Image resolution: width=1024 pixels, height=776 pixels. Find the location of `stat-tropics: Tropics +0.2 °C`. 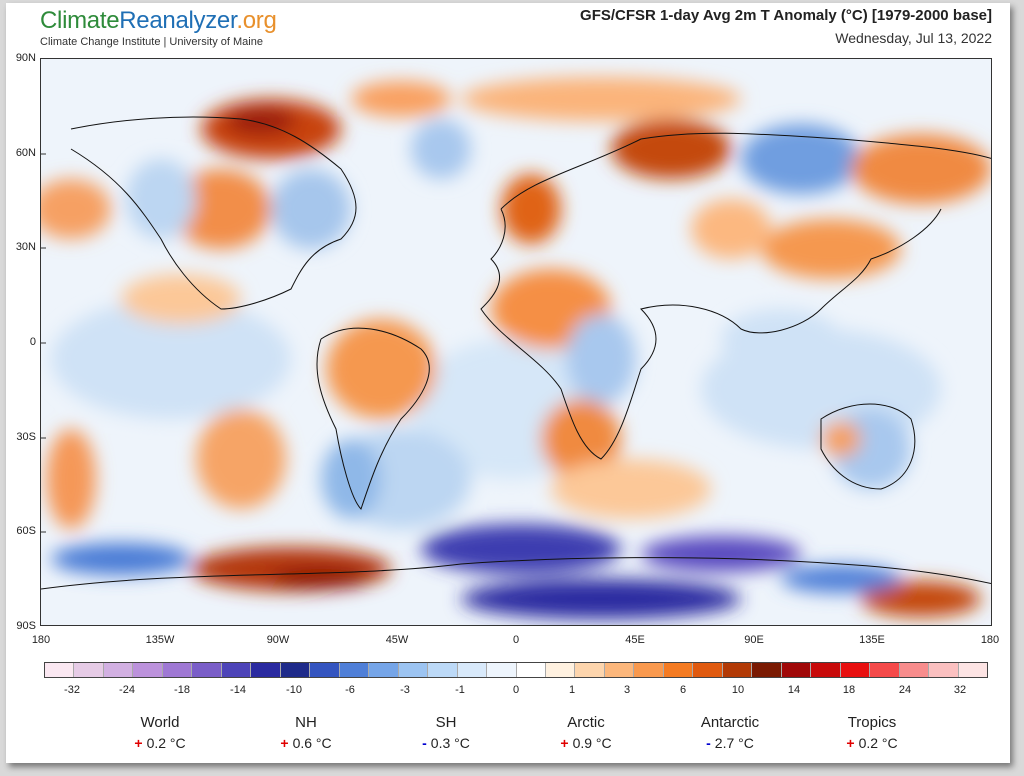

stat-tropics: Tropics +0.2 °C is located at coordinates (872, 732).